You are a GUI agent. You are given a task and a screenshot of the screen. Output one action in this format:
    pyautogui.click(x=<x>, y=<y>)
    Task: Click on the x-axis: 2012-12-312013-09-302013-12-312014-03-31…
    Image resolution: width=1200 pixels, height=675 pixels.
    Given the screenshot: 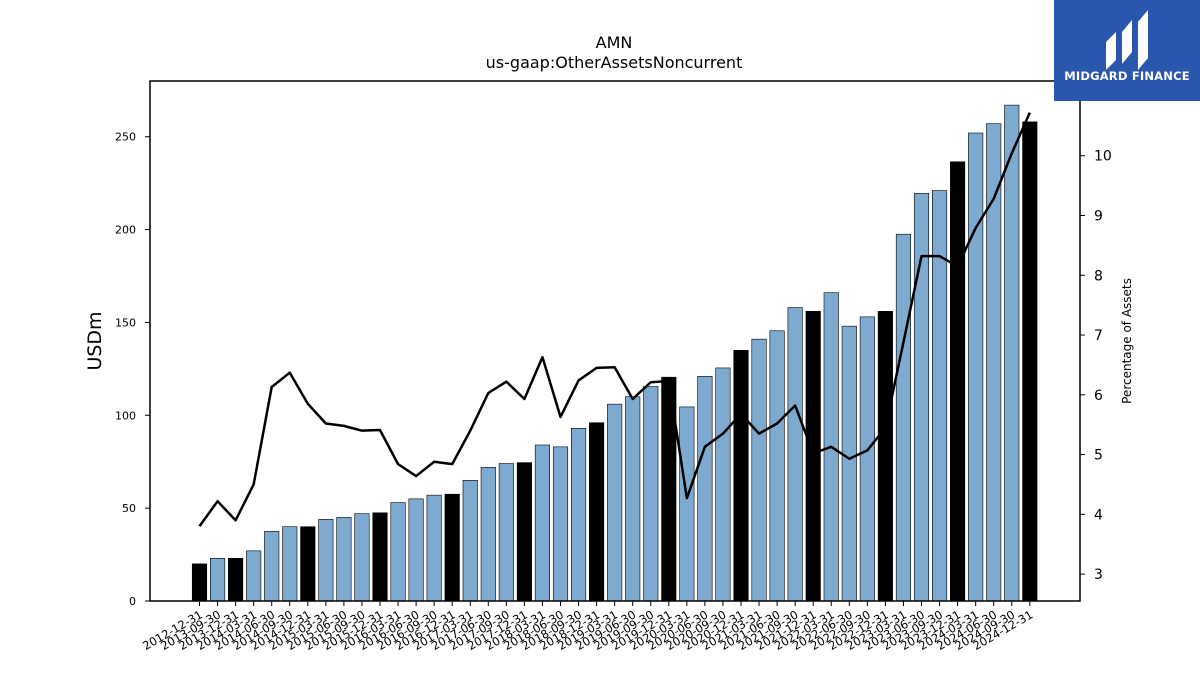 What is the action you would take?
    pyautogui.click(x=587, y=627)
    